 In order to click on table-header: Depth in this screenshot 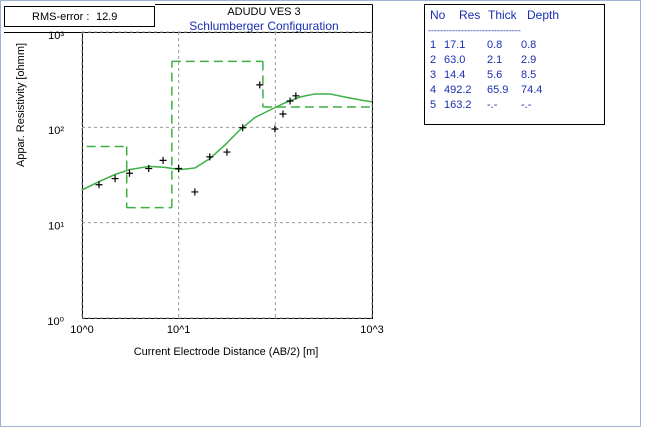, I will do `click(543, 15)`.